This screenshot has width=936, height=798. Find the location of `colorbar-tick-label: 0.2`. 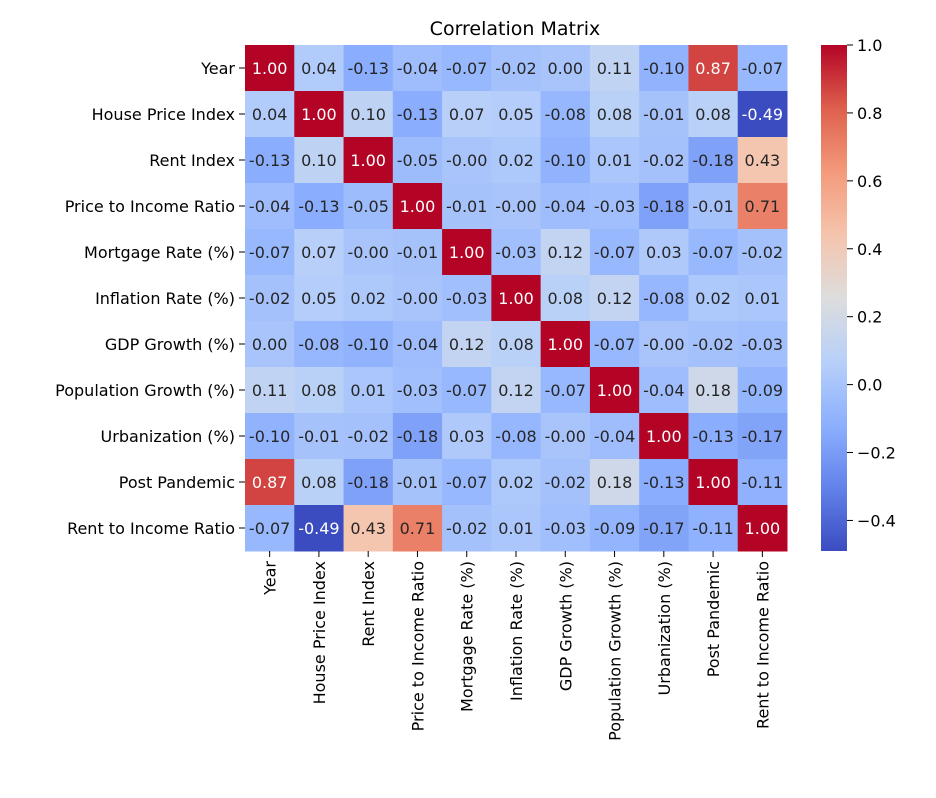

colorbar-tick-label: 0.2 is located at coordinates (869, 317).